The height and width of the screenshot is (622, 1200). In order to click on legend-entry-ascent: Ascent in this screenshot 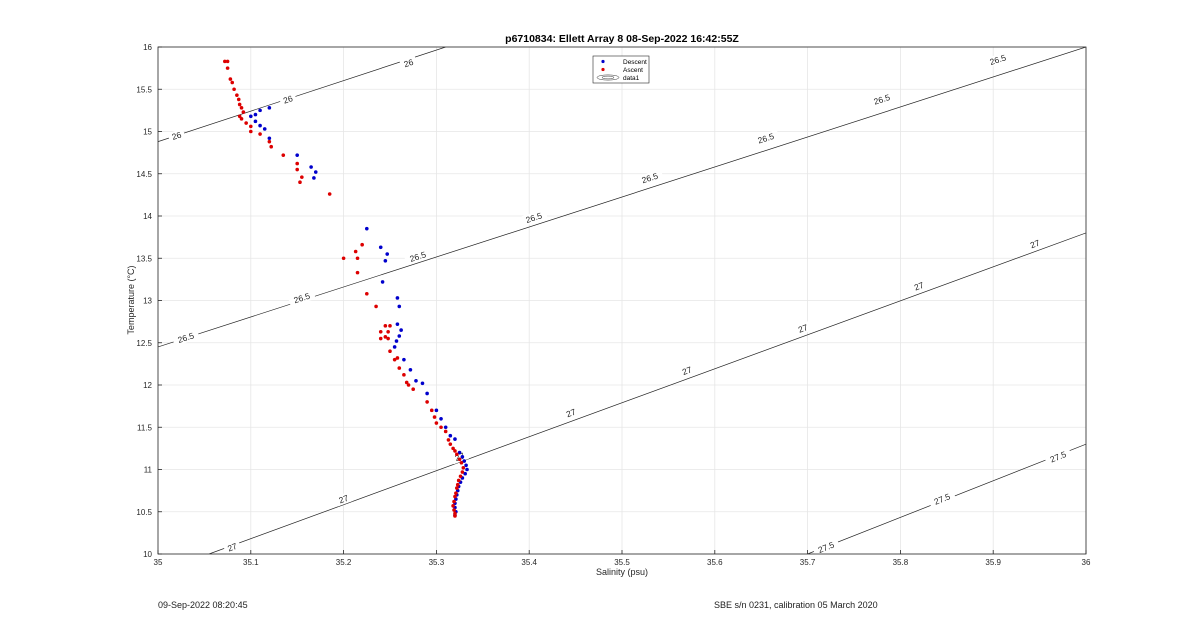, I will do `click(633, 70)`.